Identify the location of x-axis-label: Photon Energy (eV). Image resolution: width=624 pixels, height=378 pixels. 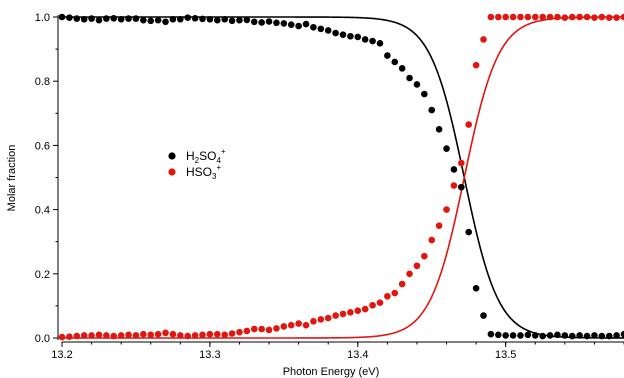
(331, 372).